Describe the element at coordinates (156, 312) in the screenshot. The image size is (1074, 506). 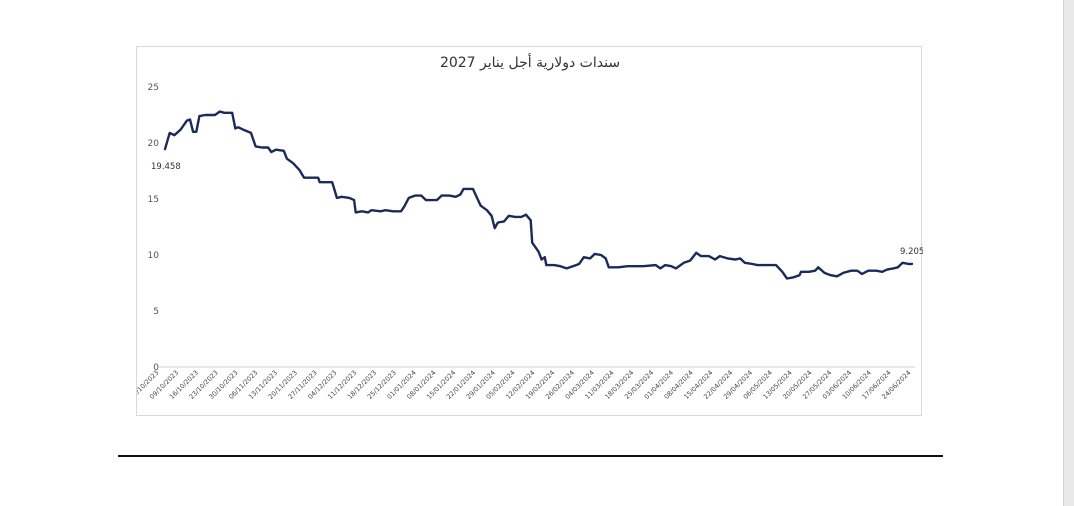
I see `y-tick-label: 5` at that location.